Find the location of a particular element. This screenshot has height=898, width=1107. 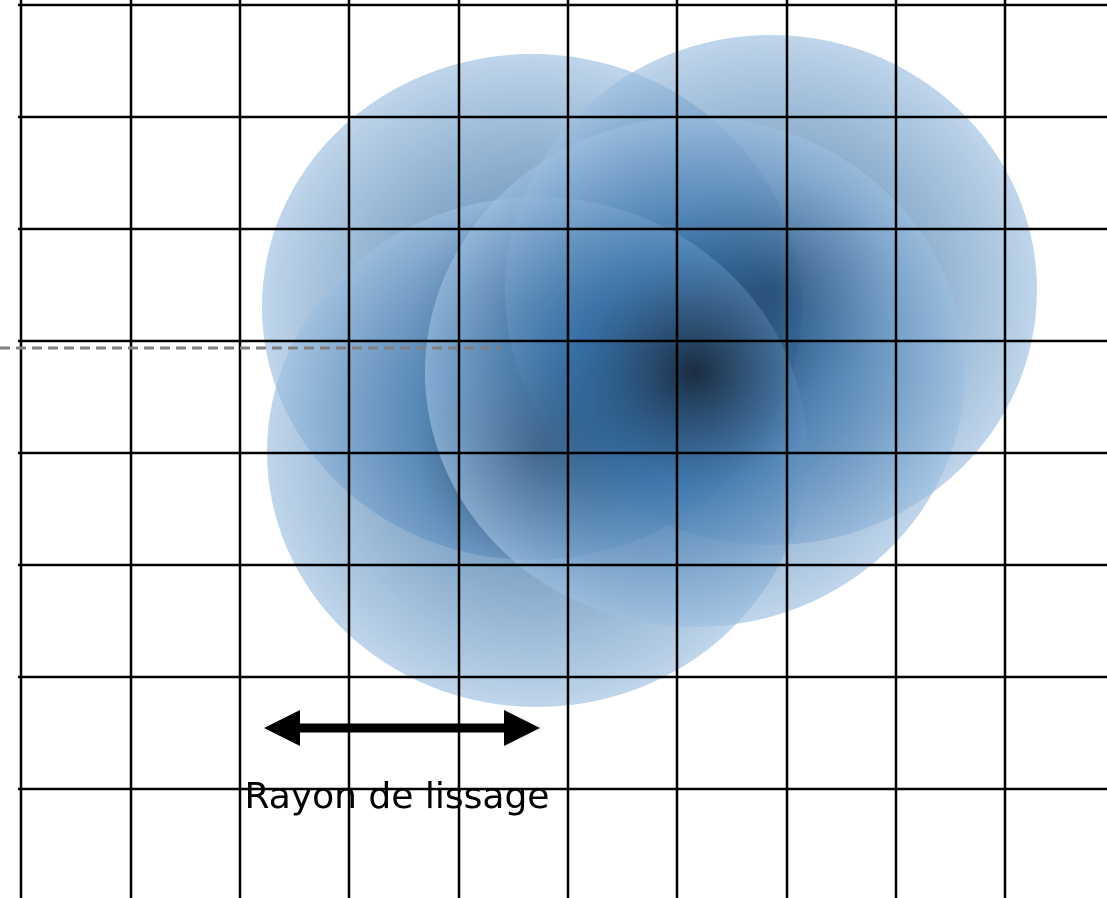

radius-label: Rayon de lissage is located at coordinates (397, 796).